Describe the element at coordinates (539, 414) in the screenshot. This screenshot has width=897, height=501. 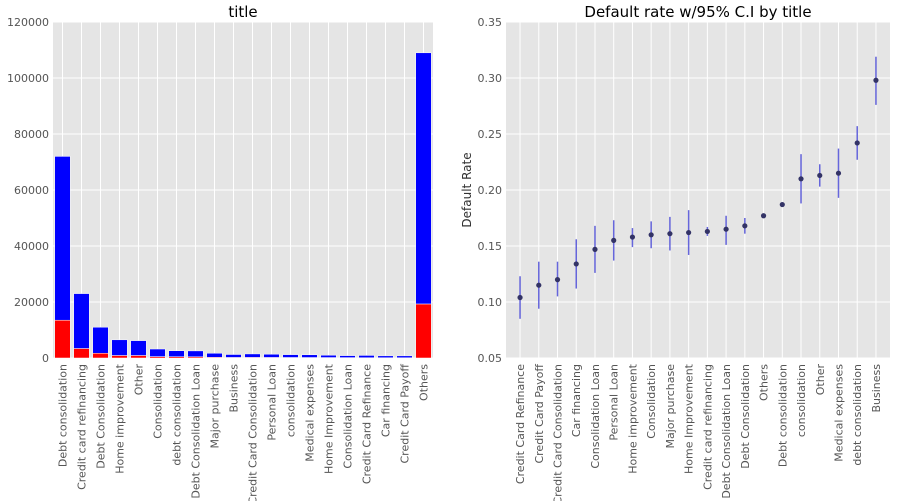
I see `right-x-tick-label: Credit Card Payoff` at that location.